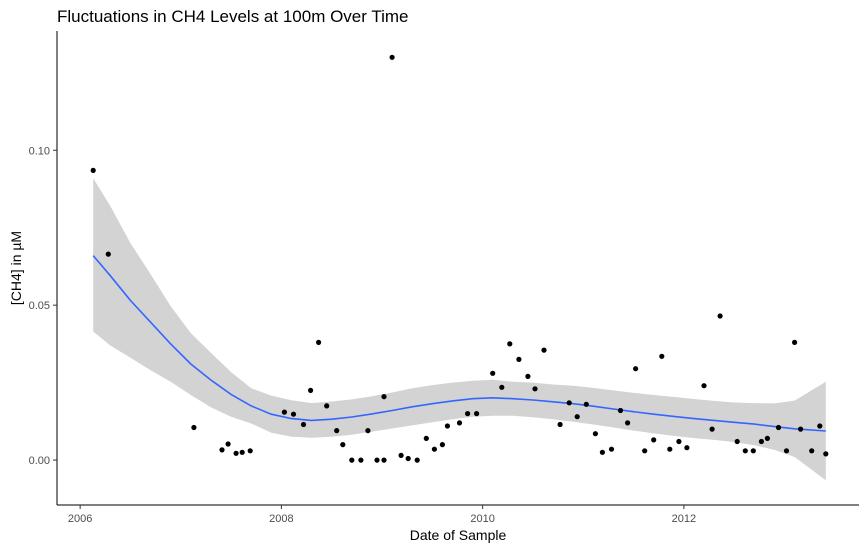 The image size is (867, 550). What do you see at coordinates (80, 519) in the screenshot?
I see `x-tick-label: 2006` at bounding box center [80, 519].